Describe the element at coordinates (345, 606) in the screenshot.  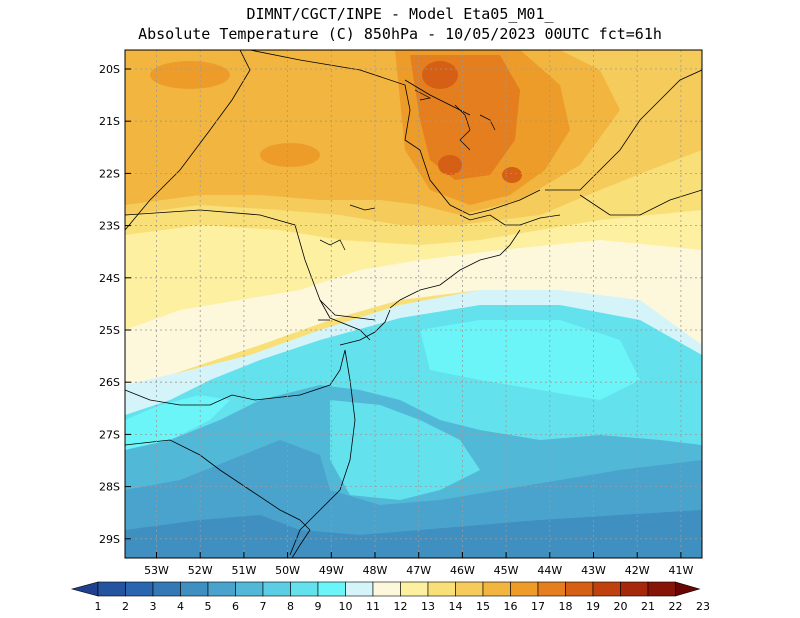
I see `colorbar-label: 10` at that location.